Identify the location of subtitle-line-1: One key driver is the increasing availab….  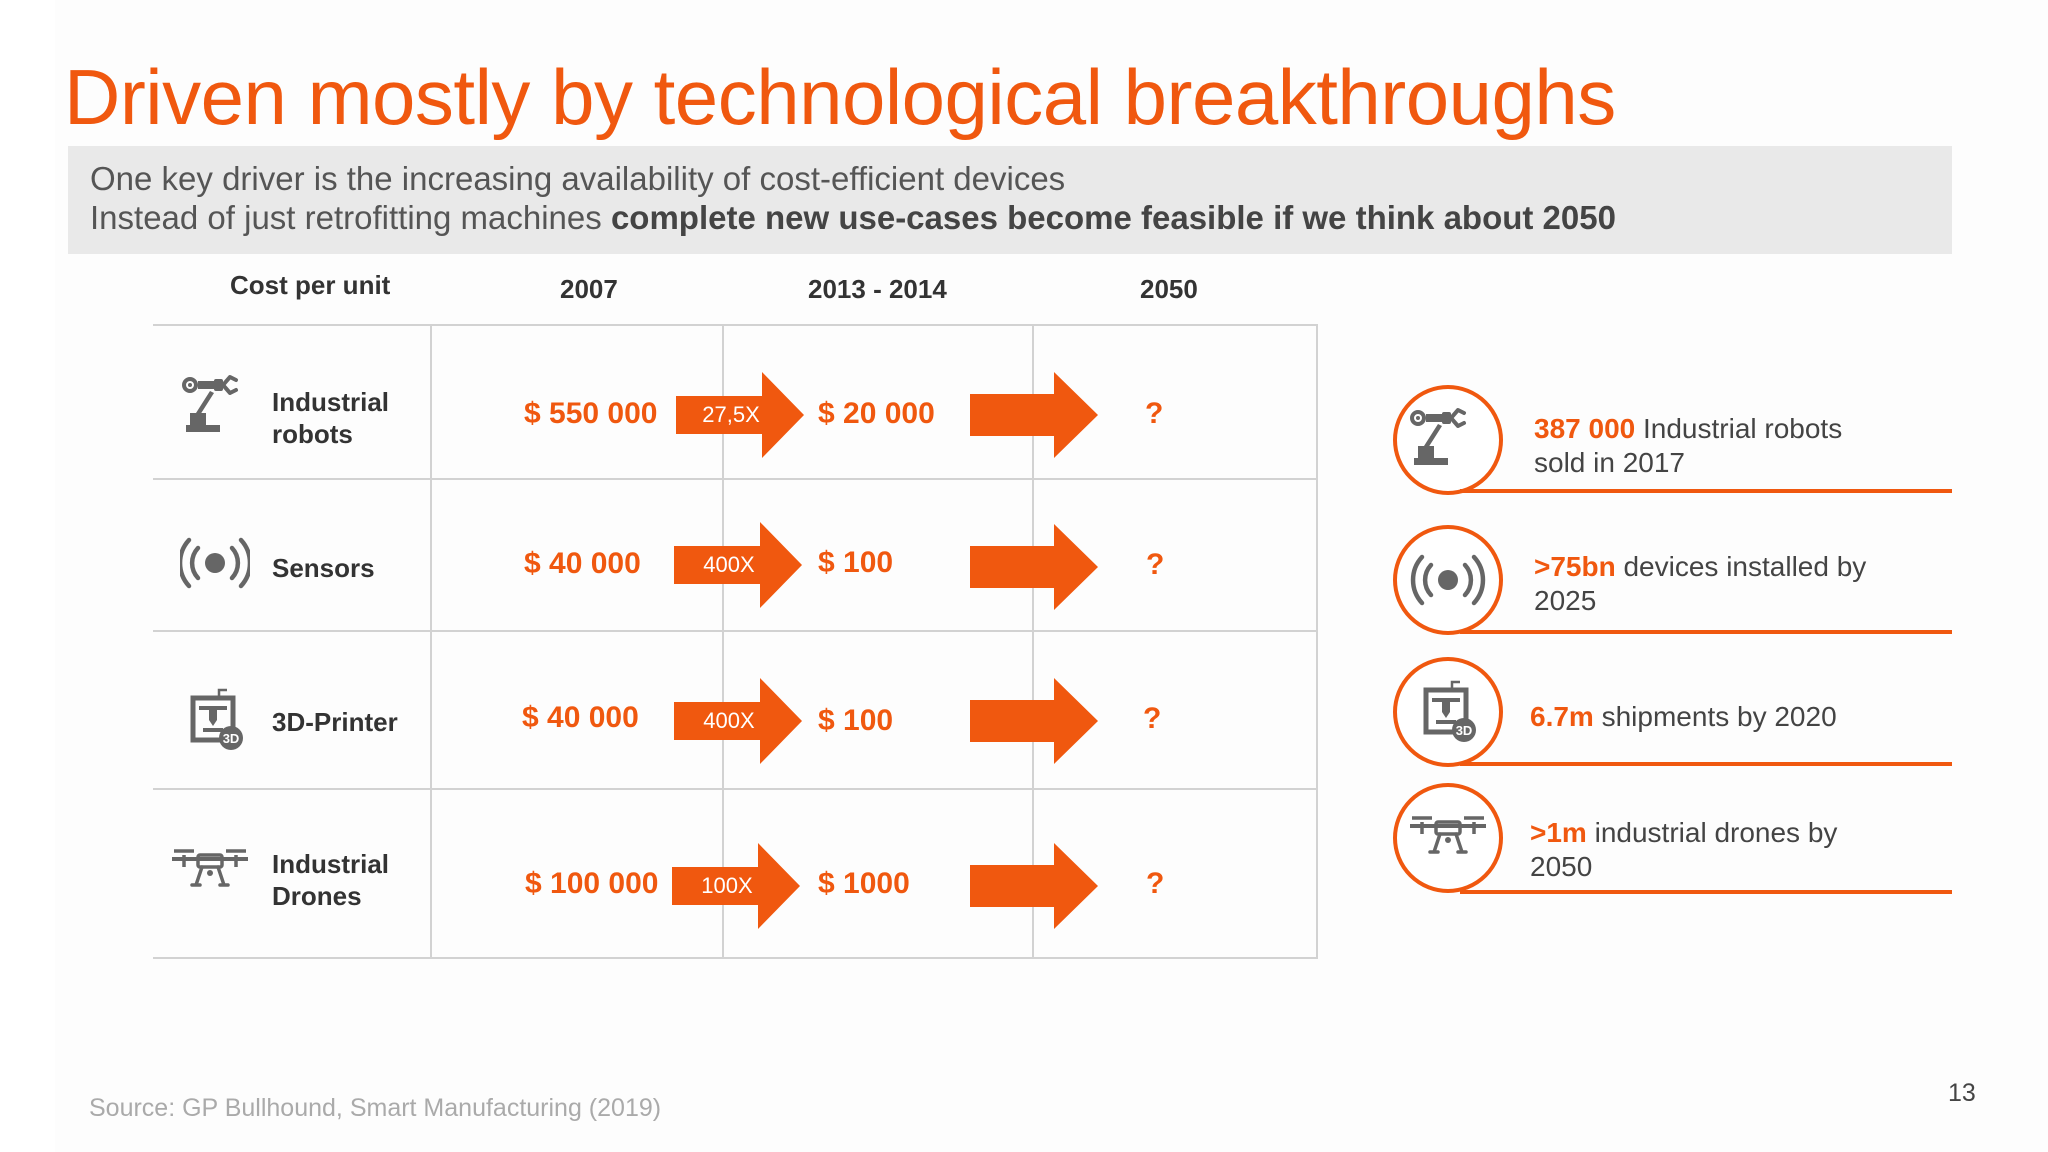
(578, 178).